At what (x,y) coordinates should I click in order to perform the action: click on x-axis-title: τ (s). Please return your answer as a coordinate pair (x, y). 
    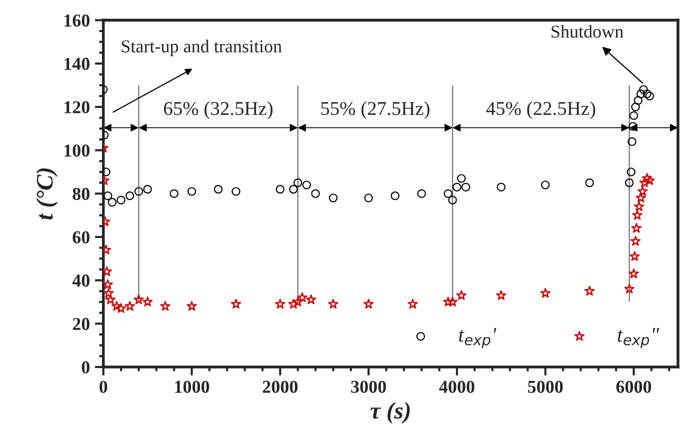
    Looking at the image, I should click on (390, 413).